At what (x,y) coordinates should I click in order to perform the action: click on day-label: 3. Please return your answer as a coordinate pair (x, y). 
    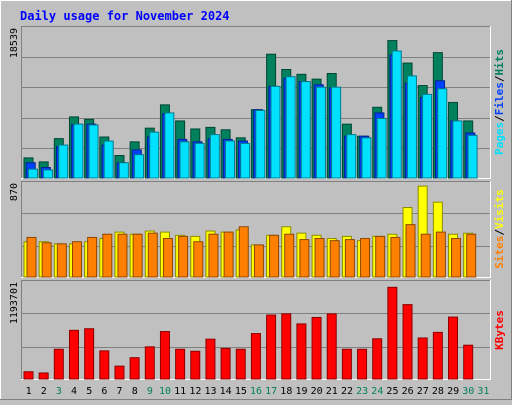
    Looking at the image, I should click on (59, 391).